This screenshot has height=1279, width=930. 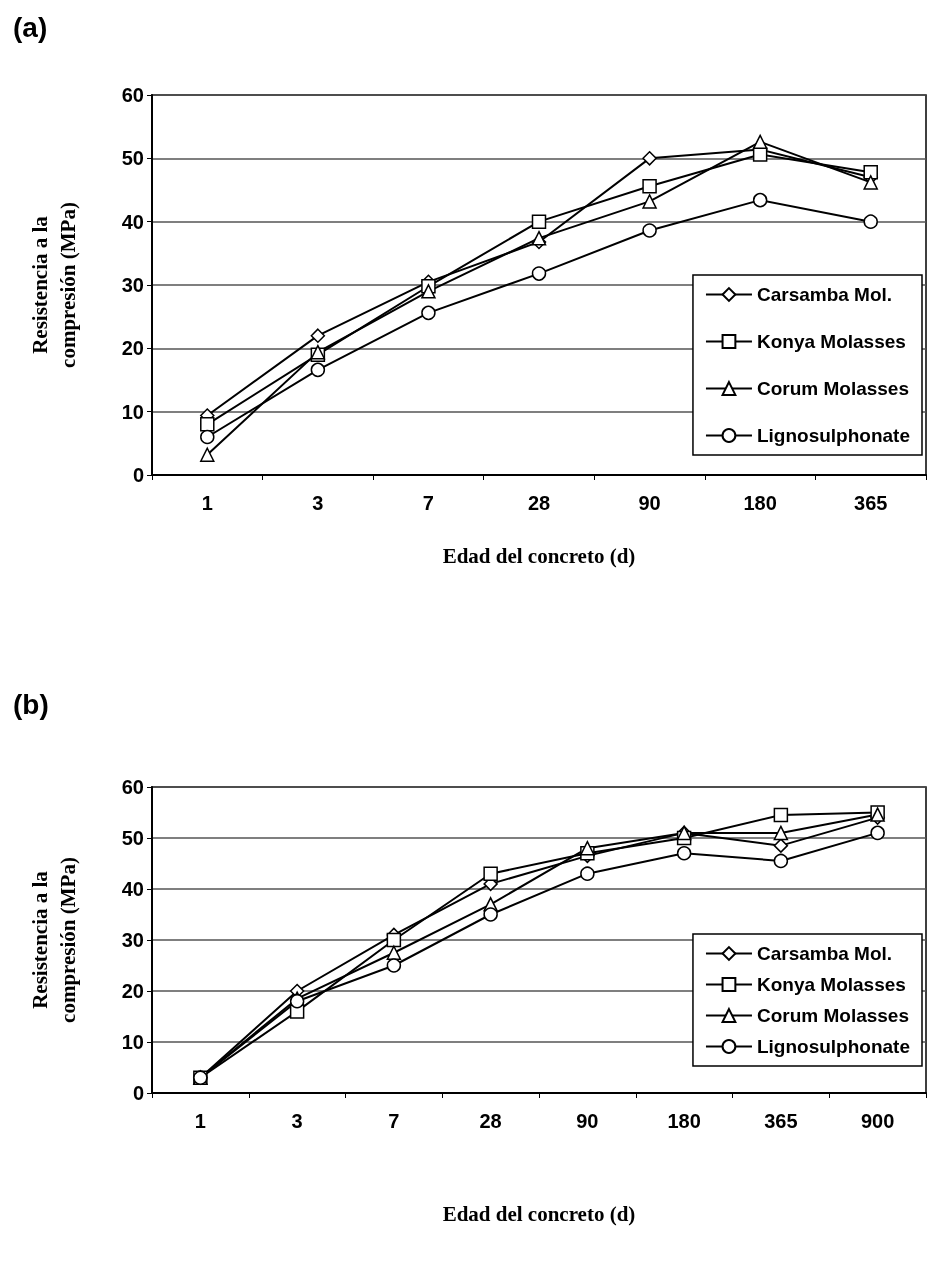 What do you see at coordinates (31, 704) in the screenshot?
I see `chart-title: (b)` at bounding box center [31, 704].